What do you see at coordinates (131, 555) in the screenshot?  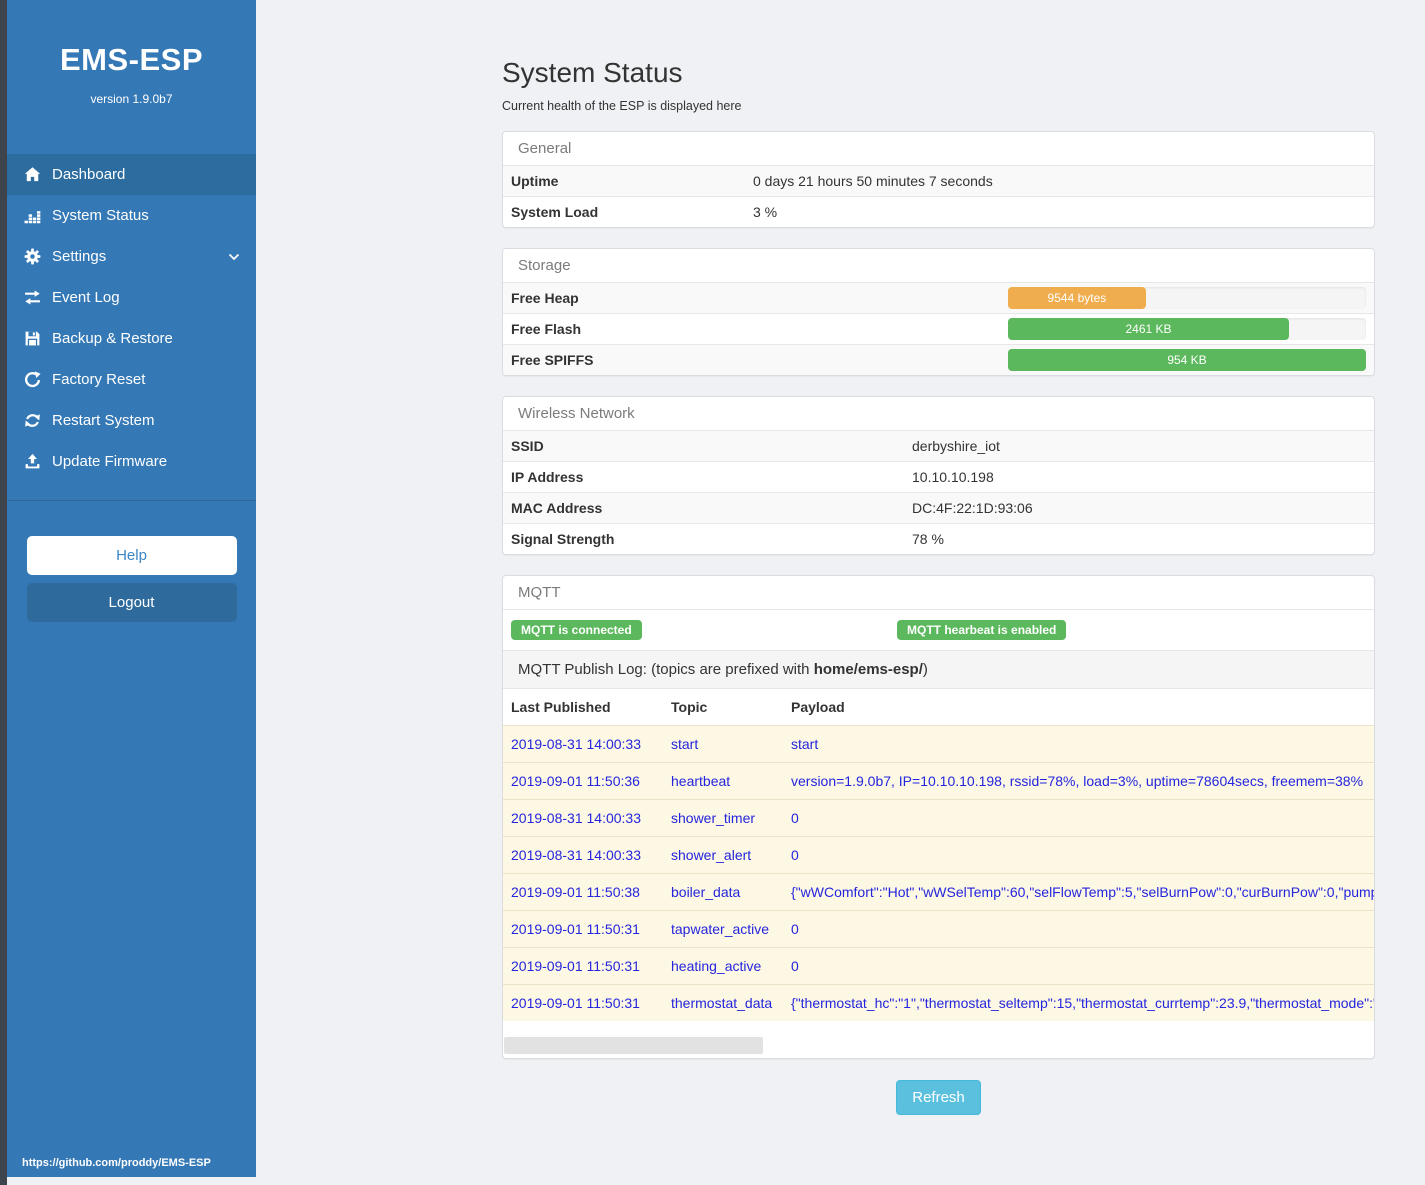 I see `help-button: Help` at bounding box center [131, 555].